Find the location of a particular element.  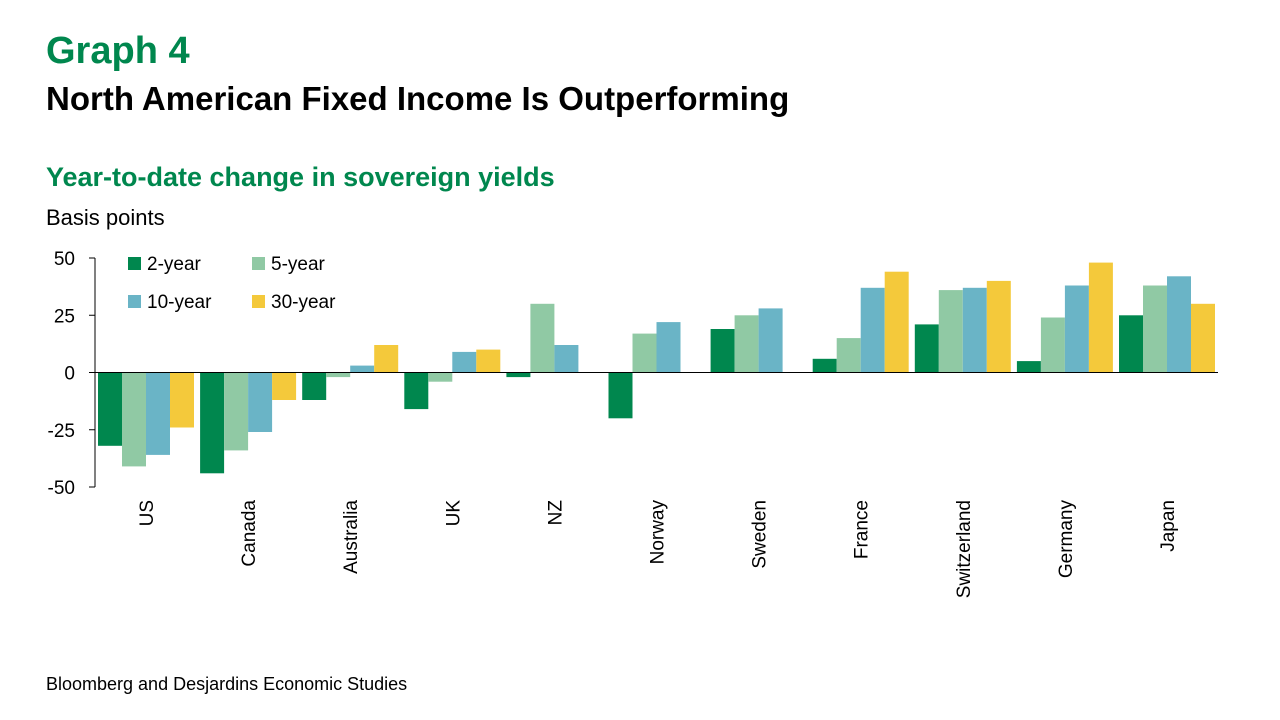

x-category-label: Canada is located at coordinates (249, 533).